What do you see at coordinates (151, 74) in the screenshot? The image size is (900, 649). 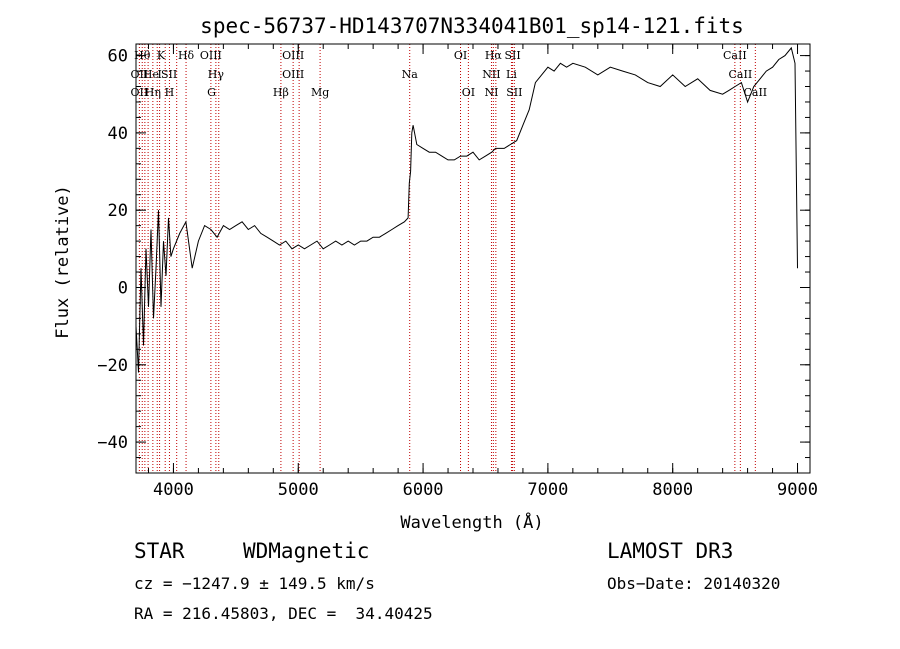 I see `spectral-line-label: He` at bounding box center [151, 74].